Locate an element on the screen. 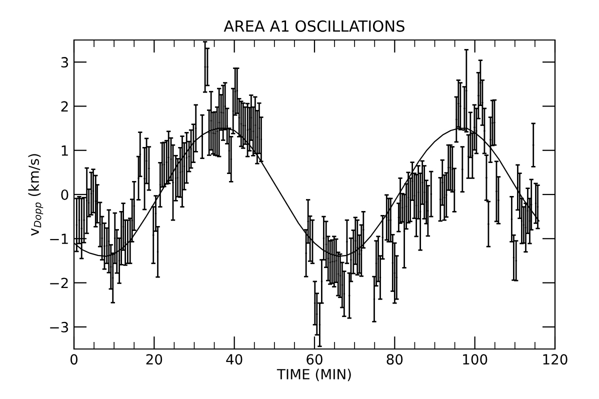 The image size is (599, 399). x-tick-label: 40 is located at coordinates (234, 359).